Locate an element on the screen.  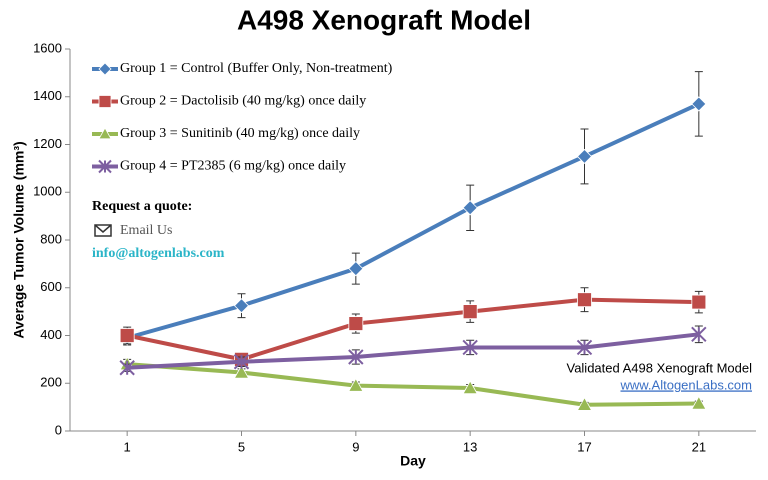
y-tick-label: 200 is located at coordinates (51, 382).